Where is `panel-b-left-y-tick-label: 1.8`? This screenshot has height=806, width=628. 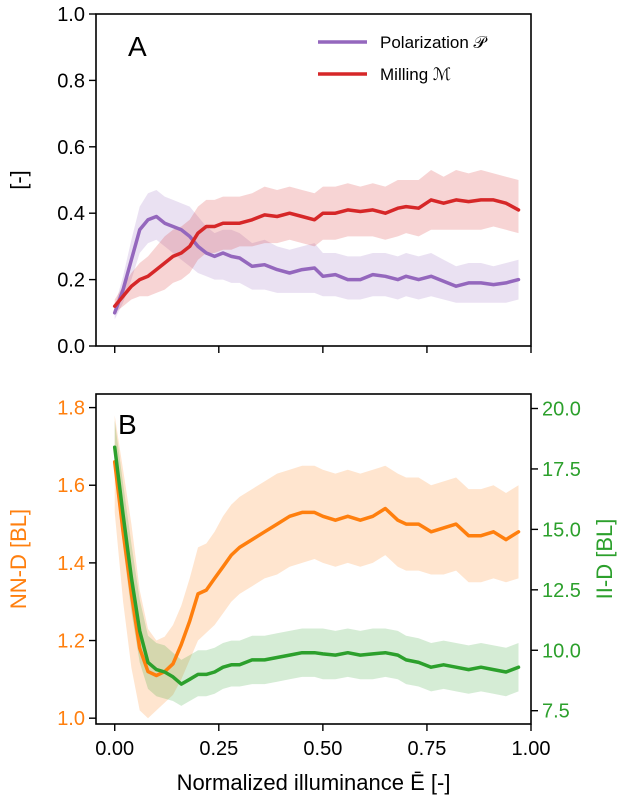 panel-b-left-y-tick-label: 1.8 is located at coordinates (71, 409).